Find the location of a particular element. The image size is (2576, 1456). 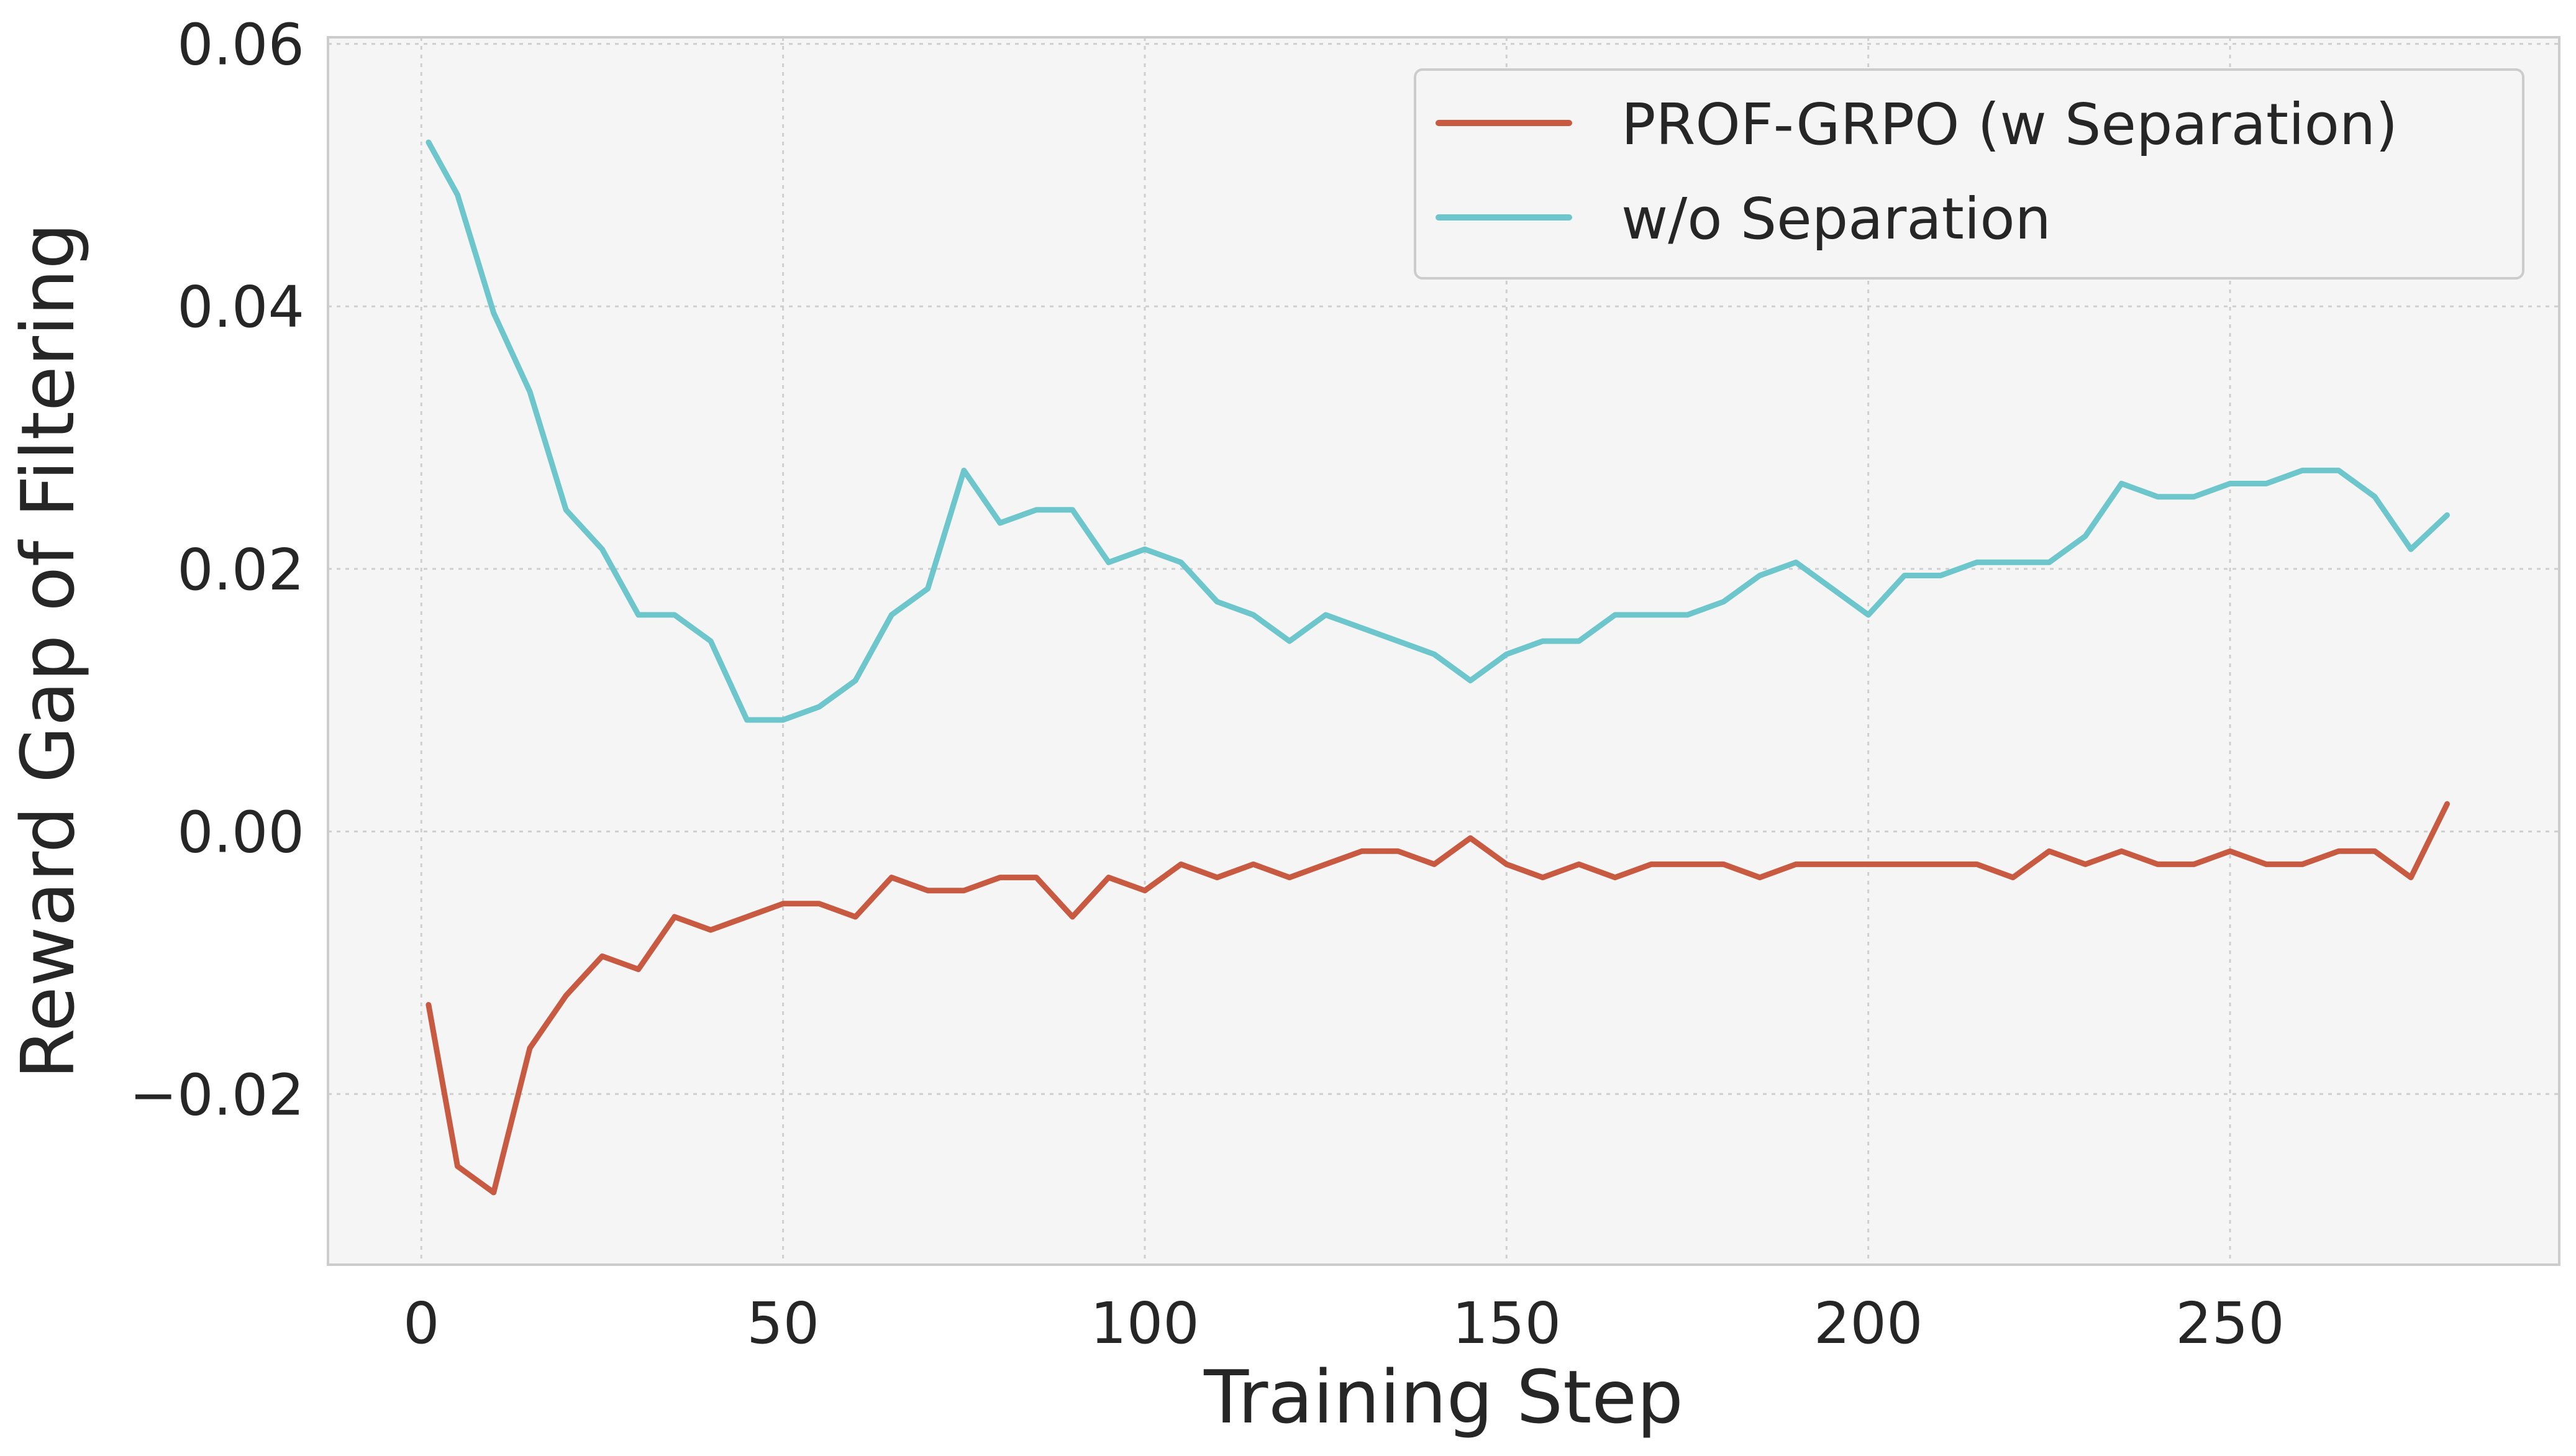

x-tick-label: 200 is located at coordinates (1868, 1323).